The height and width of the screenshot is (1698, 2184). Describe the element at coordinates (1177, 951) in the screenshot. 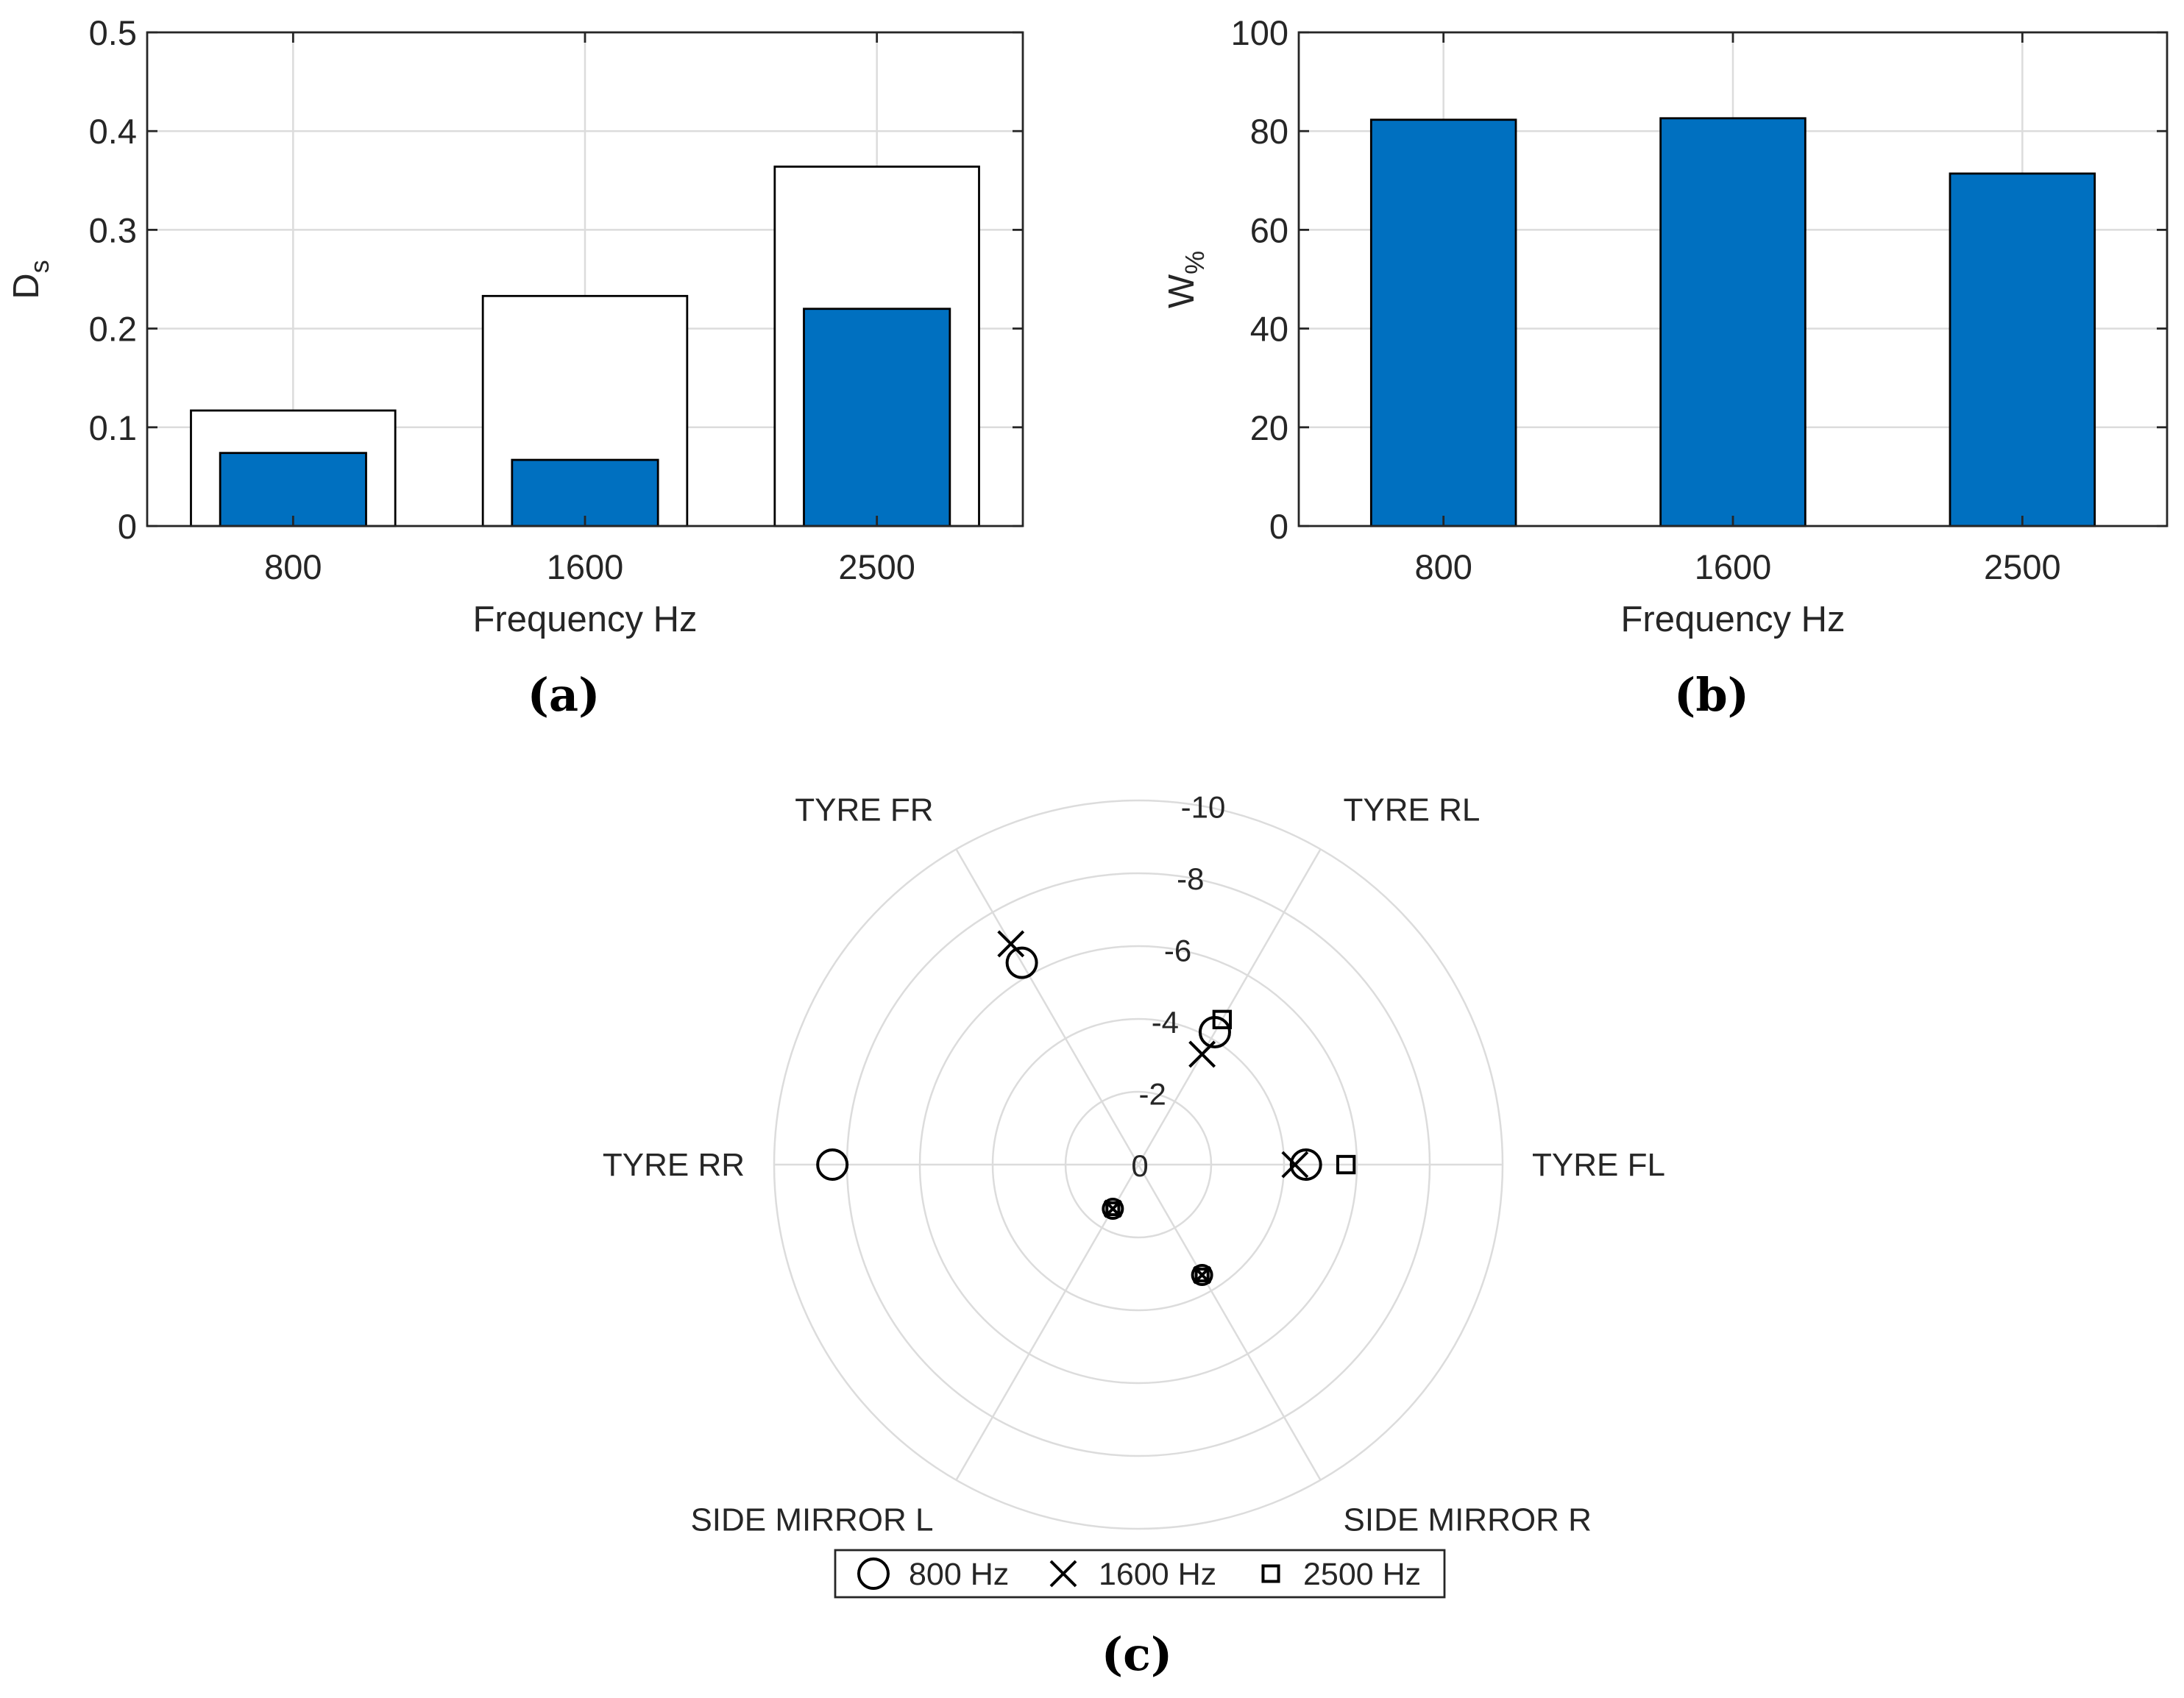

I see `polar-rtick-label: -6` at that location.